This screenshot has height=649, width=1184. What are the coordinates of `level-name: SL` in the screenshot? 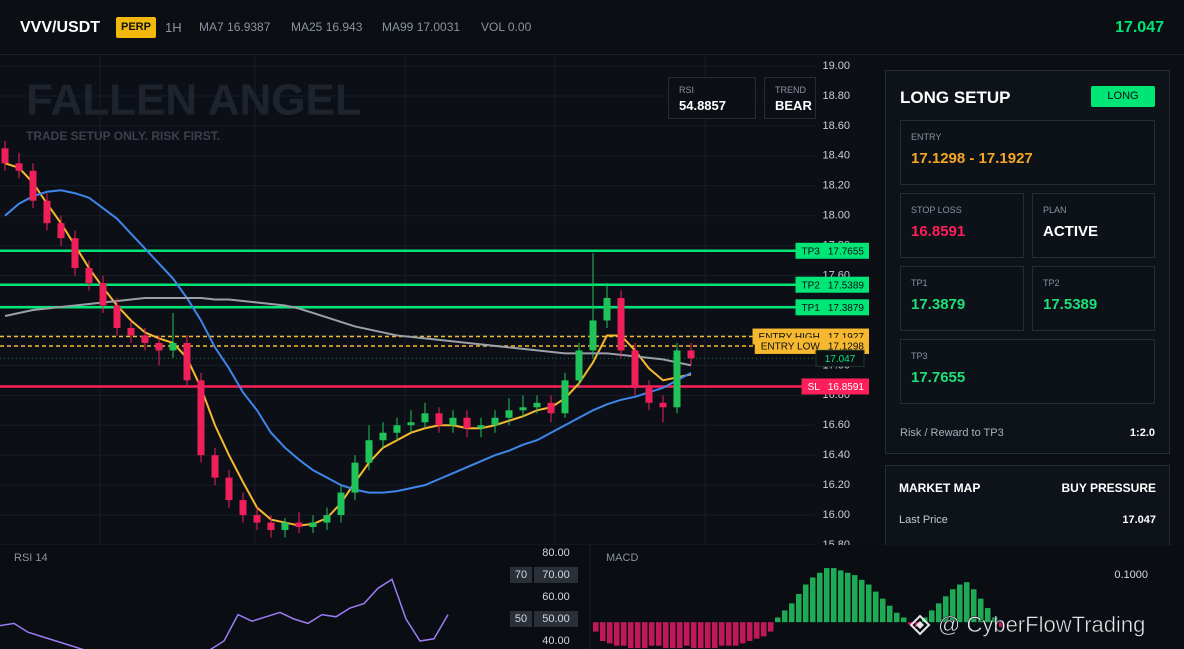 It's located at (814, 387).